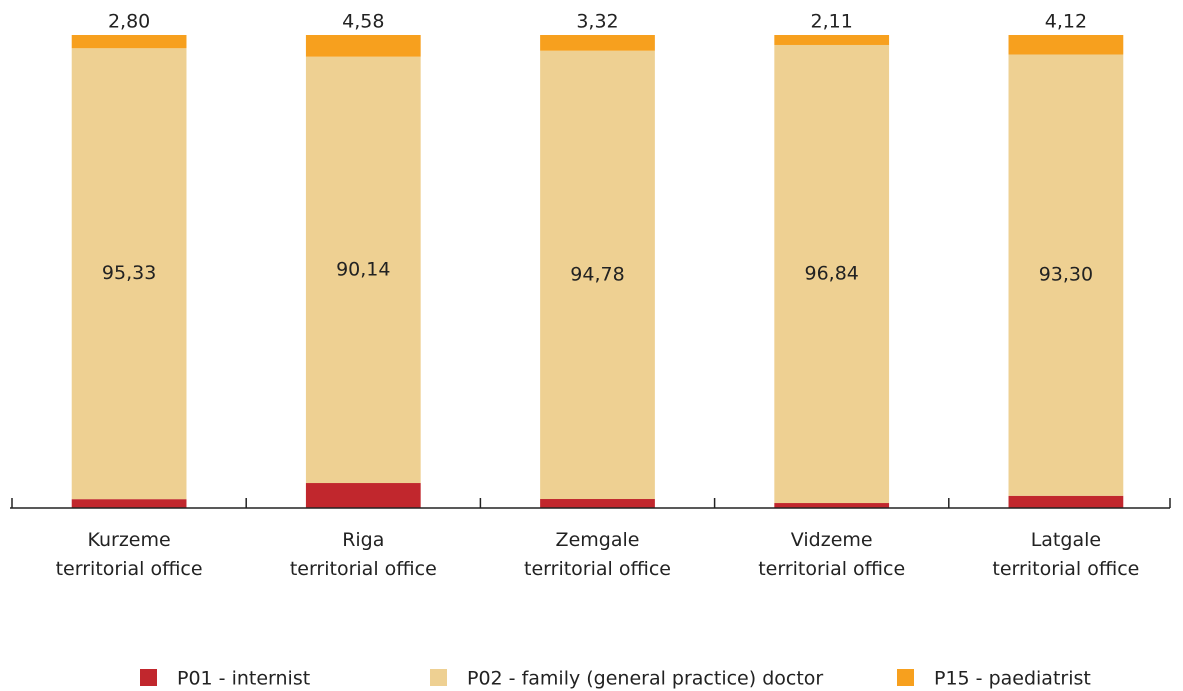  What do you see at coordinates (832, 554) in the screenshot?
I see `x-tick-label: Vidzeme territorial office` at bounding box center [832, 554].